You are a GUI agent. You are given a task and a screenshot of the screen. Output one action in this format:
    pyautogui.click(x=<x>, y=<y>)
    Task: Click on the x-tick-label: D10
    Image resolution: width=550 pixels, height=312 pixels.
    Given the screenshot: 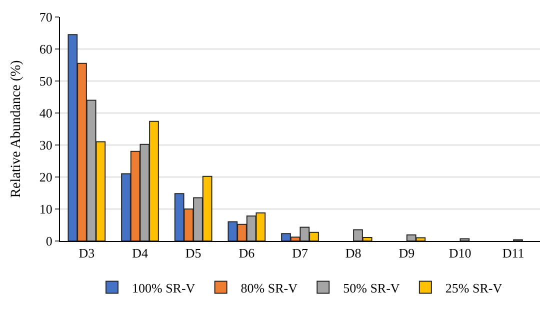 What is the action you would take?
    pyautogui.click(x=460, y=253)
    